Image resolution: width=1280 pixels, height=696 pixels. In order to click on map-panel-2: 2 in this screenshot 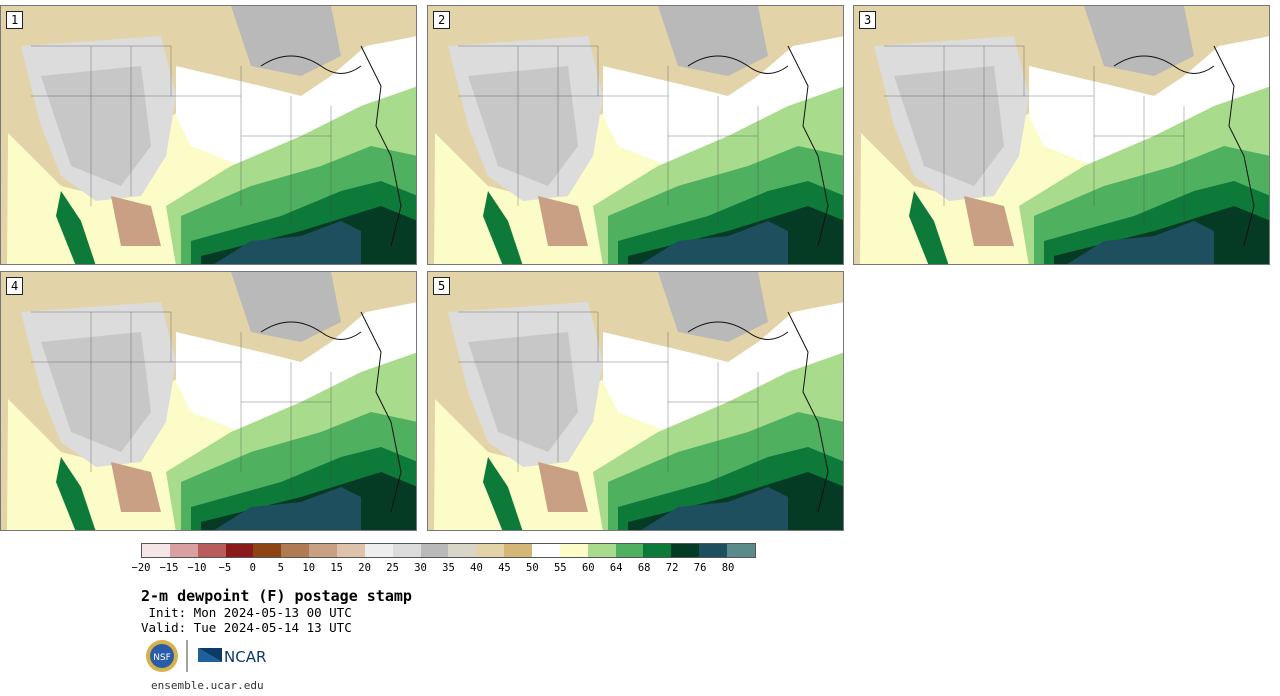, I will do `click(635, 135)`.